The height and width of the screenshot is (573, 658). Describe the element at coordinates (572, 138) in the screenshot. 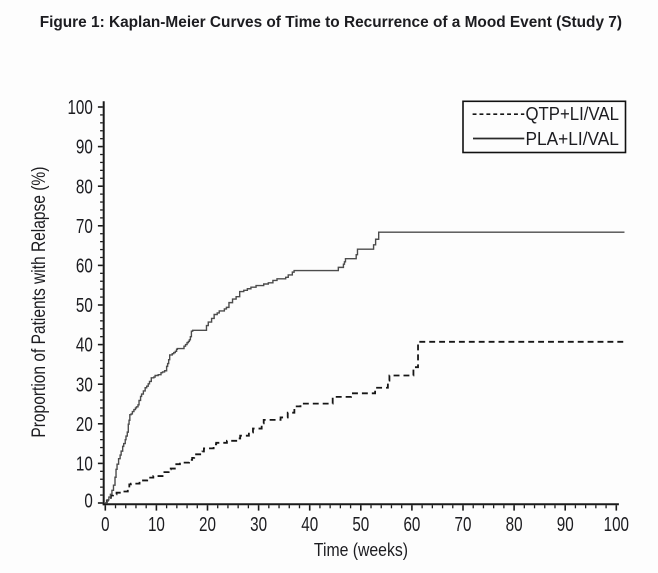

I see `svg-text: PLA+LI/VAL` at that location.